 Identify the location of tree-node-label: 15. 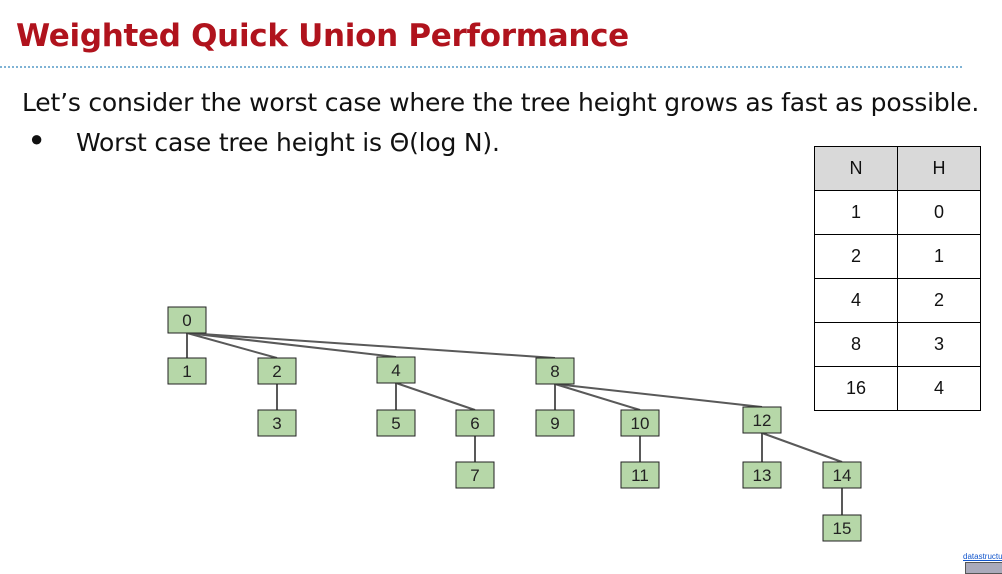
(842, 528).